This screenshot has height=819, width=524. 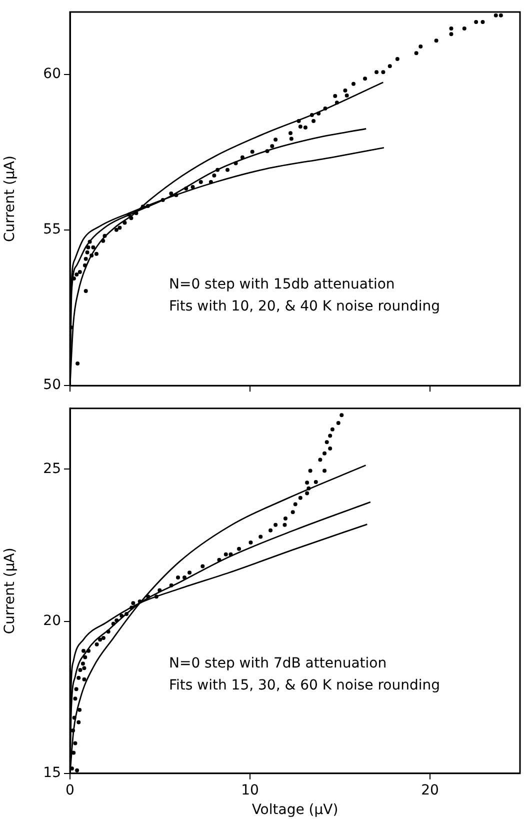 I want to click on y-tick-label: 15, so click(x=52, y=773).